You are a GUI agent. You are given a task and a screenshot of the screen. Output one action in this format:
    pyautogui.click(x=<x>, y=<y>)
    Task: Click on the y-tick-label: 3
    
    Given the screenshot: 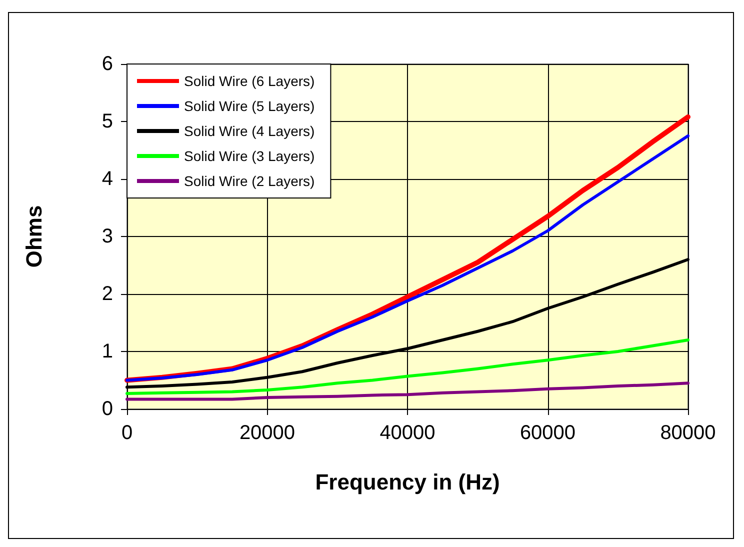 What is the action you would take?
    pyautogui.click(x=107, y=237)
    